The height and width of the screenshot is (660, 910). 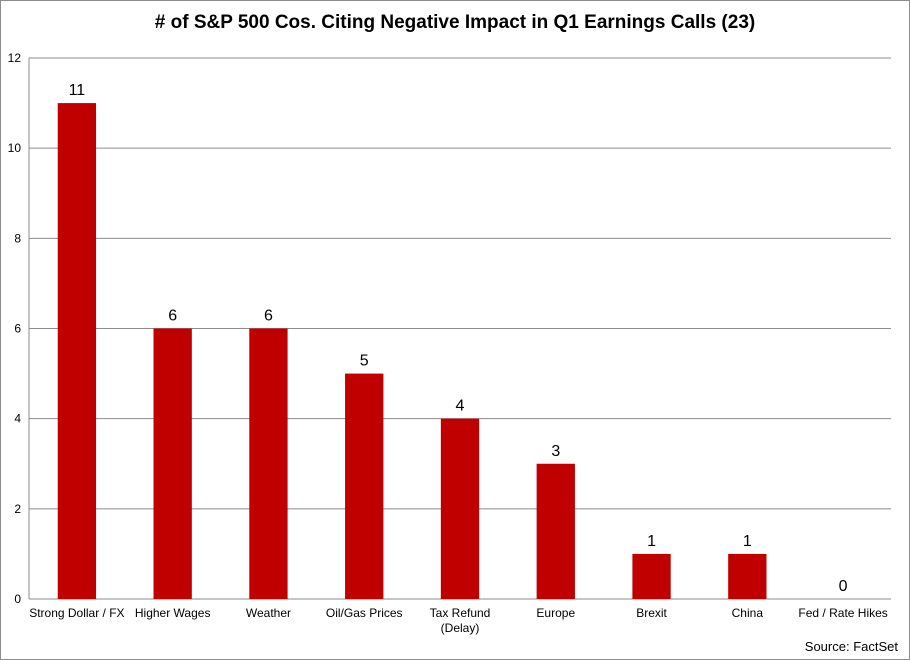 I want to click on data-label-1: 6, so click(x=172, y=316).